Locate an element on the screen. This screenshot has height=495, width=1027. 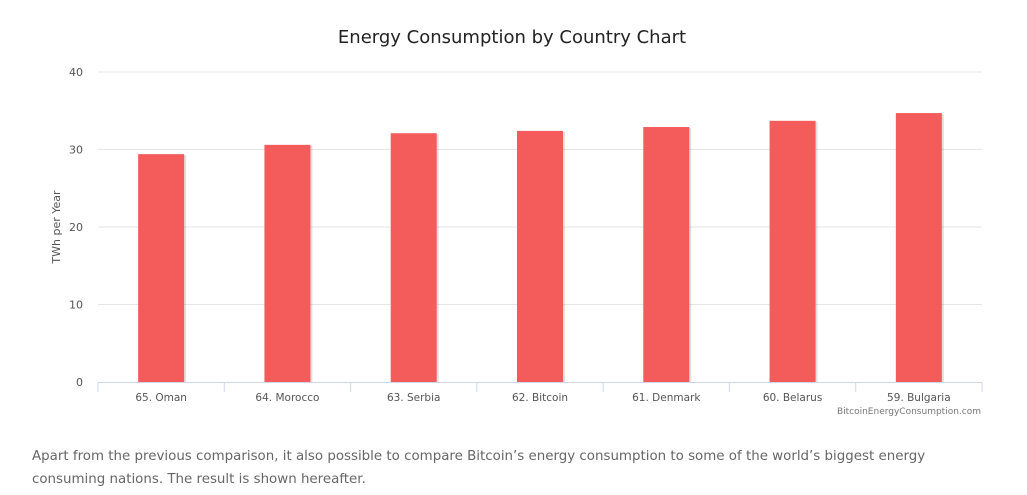
y-axis-label: TWh per Year is located at coordinates (56, 227).